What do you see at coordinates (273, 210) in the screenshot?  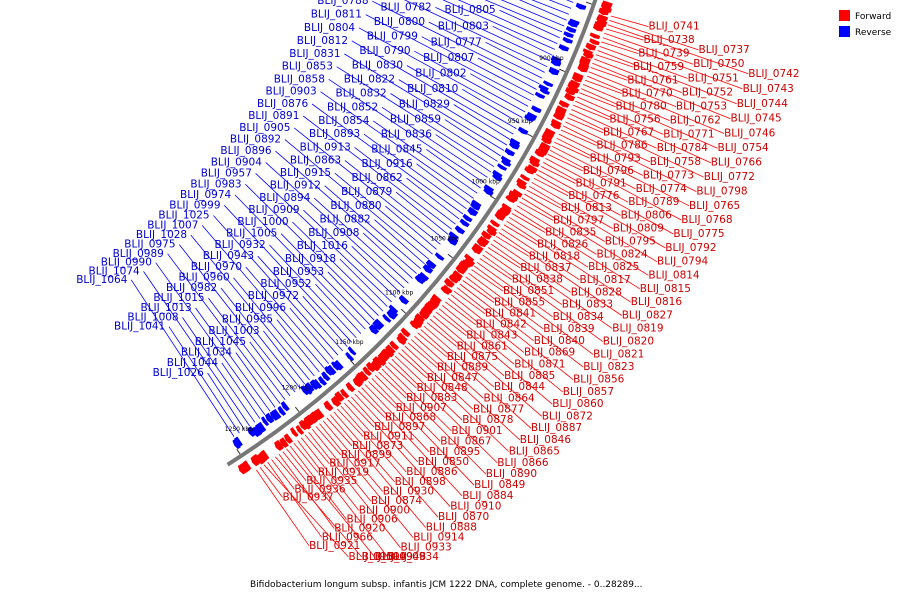 I see `reverse-gene-label: BLIJ_0909` at bounding box center [273, 210].